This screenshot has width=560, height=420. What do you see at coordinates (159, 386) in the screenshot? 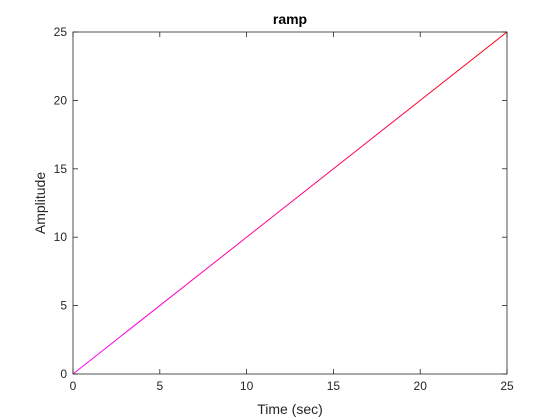
I see `x-tick-label: 5` at bounding box center [159, 386].